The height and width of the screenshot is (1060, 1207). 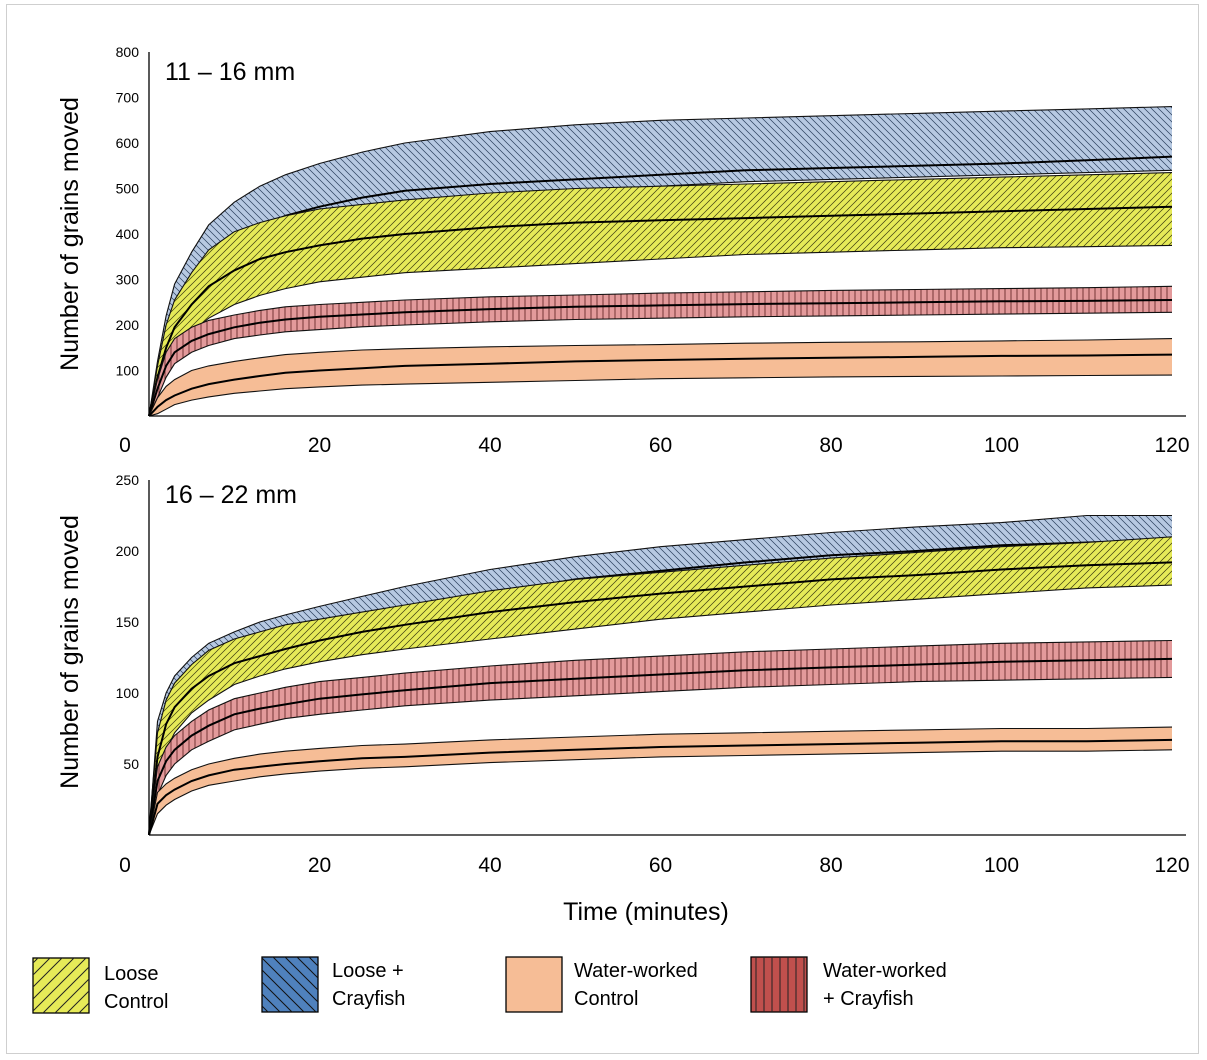 I want to click on legend-label-loose-control-2: Control, so click(x=136, y=1002).